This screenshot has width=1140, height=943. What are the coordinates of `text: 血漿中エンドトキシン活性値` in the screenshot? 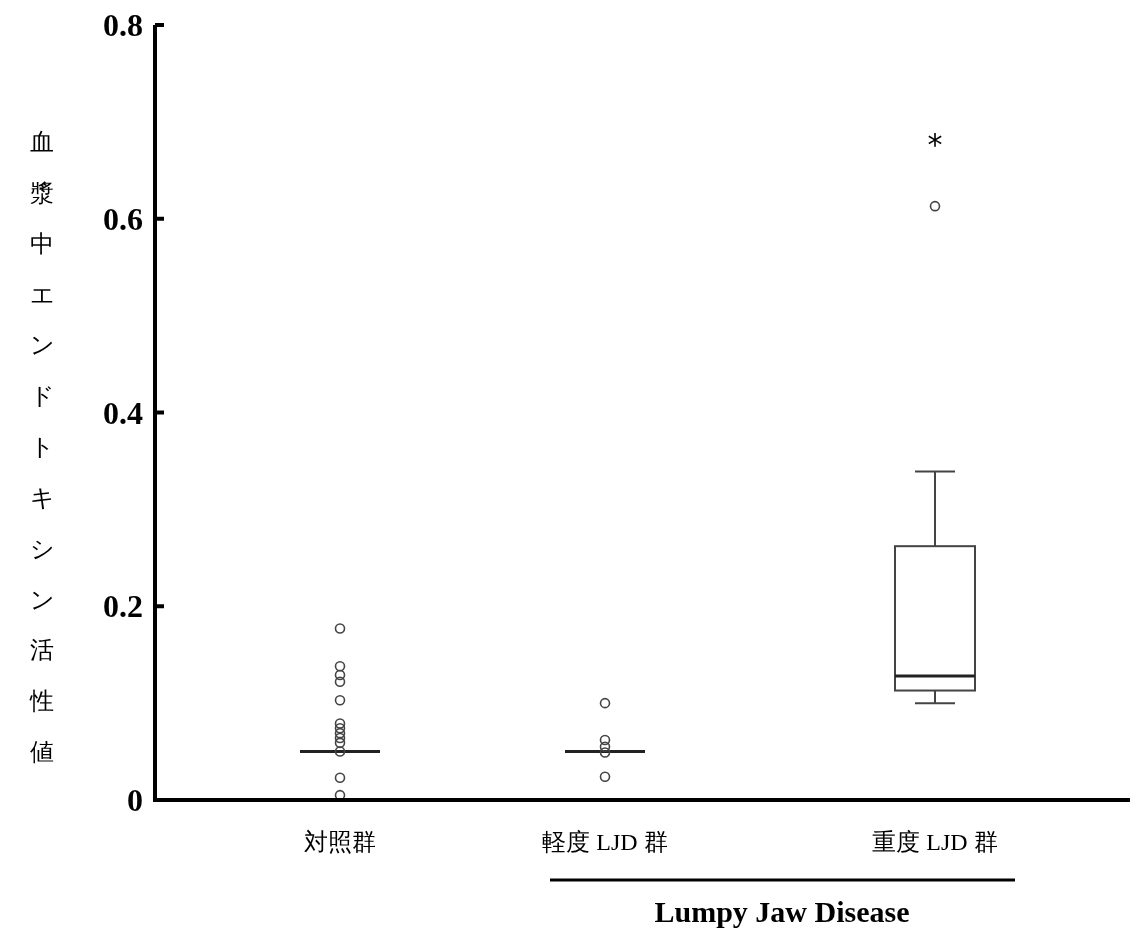 It's located at (42, 447).